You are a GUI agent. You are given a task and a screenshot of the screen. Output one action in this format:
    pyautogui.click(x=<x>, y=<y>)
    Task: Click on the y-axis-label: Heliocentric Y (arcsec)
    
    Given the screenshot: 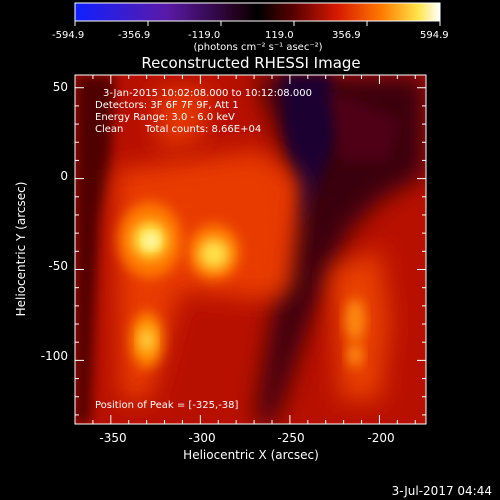 What is the action you would take?
    pyautogui.click(x=21, y=249)
    